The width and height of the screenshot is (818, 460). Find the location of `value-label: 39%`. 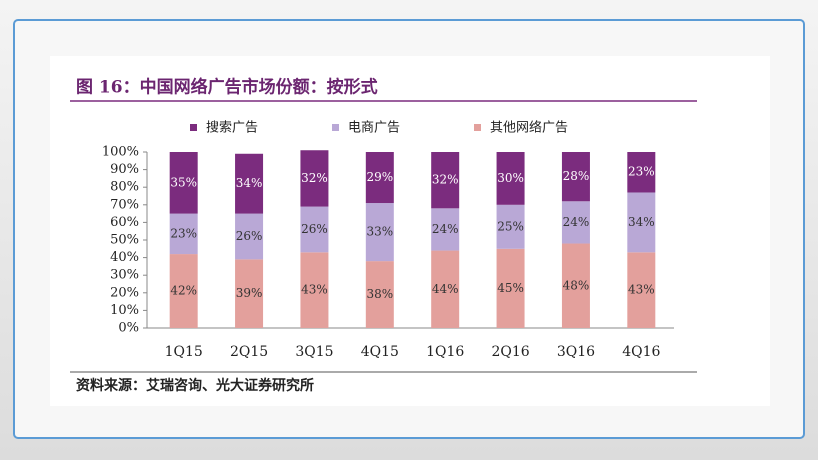

value-label: 39% is located at coordinates (249, 293).